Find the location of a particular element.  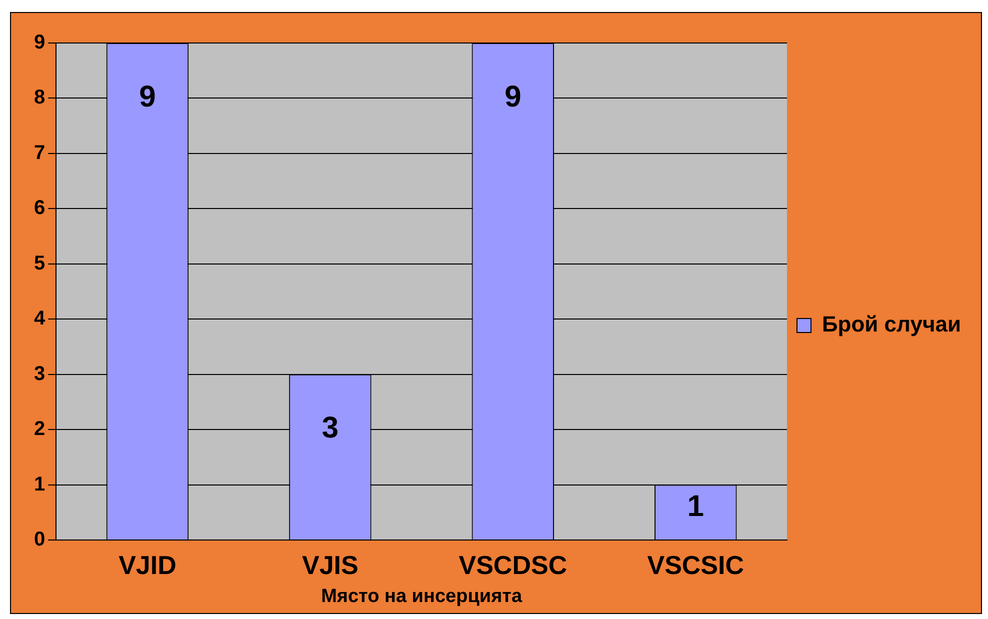

legend-label: Брой случаи is located at coordinates (891, 324).